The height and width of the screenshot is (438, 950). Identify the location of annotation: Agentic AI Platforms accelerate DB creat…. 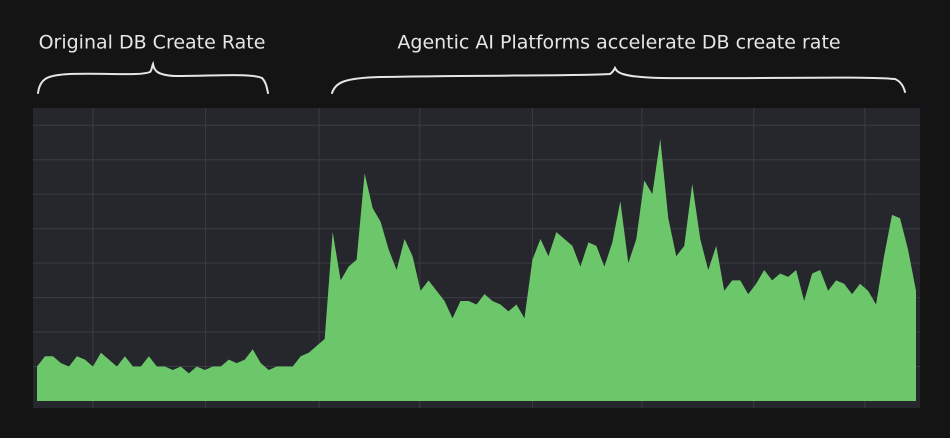
(618, 43).